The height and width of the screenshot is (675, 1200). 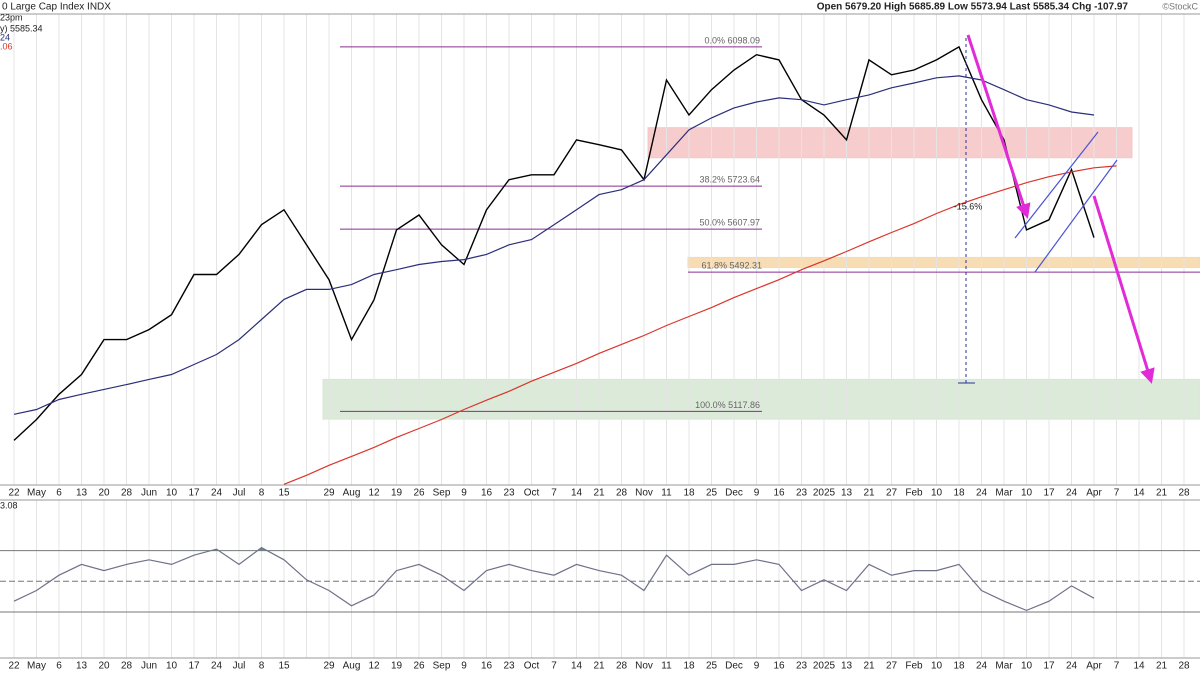 What do you see at coordinates (21, 28) in the screenshot?
I see `note: y) 5585.34` at bounding box center [21, 28].